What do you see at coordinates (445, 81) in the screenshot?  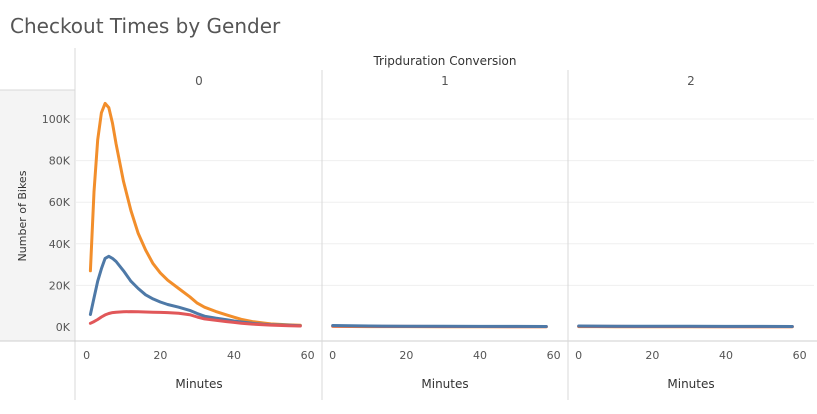 I see `facet-header-label: 1` at bounding box center [445, 81].